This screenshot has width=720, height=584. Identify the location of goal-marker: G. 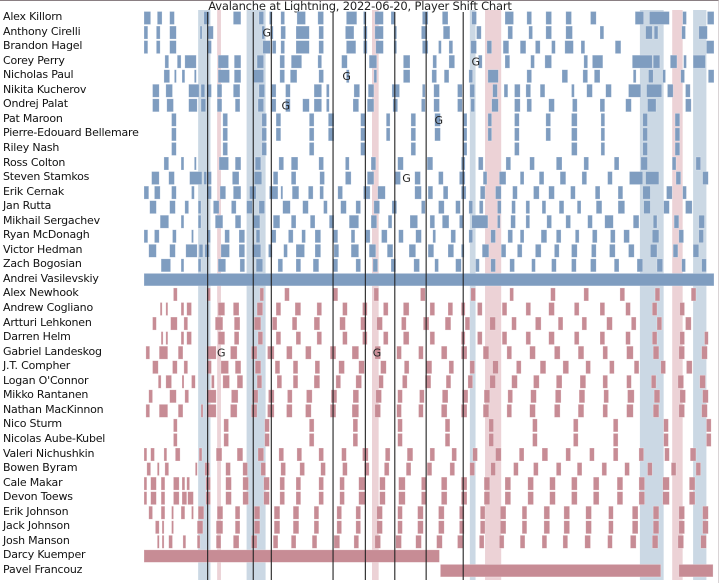
(377, 353).